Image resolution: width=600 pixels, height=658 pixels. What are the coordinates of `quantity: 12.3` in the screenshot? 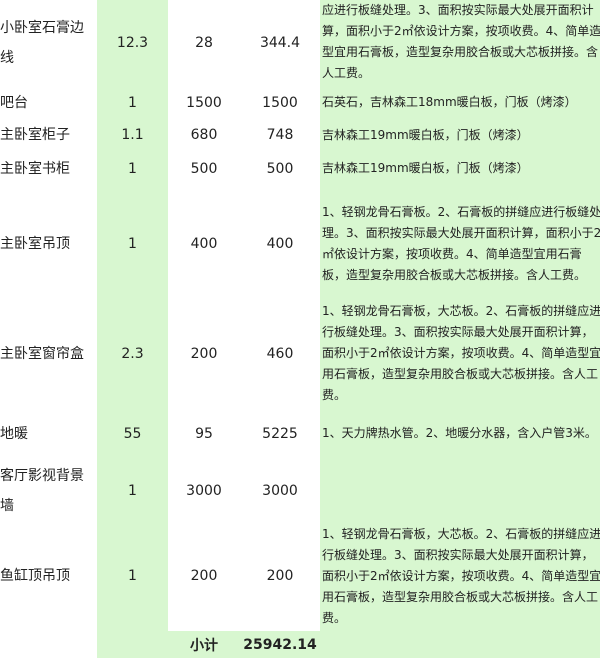 It's located at (132, 43).